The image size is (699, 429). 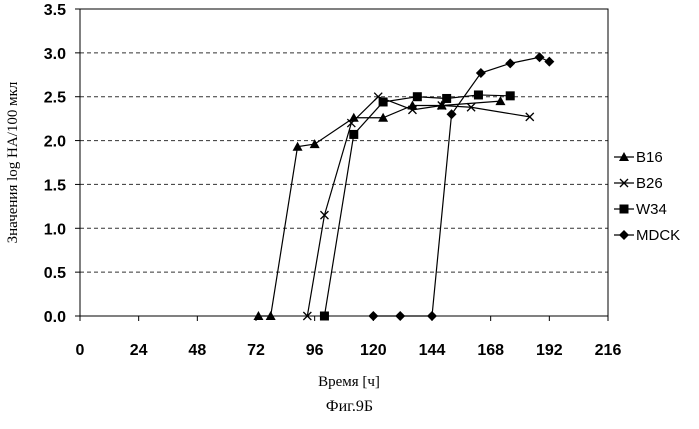 I want to click on legend-item-b26: B26, so click(x=638, y=183).